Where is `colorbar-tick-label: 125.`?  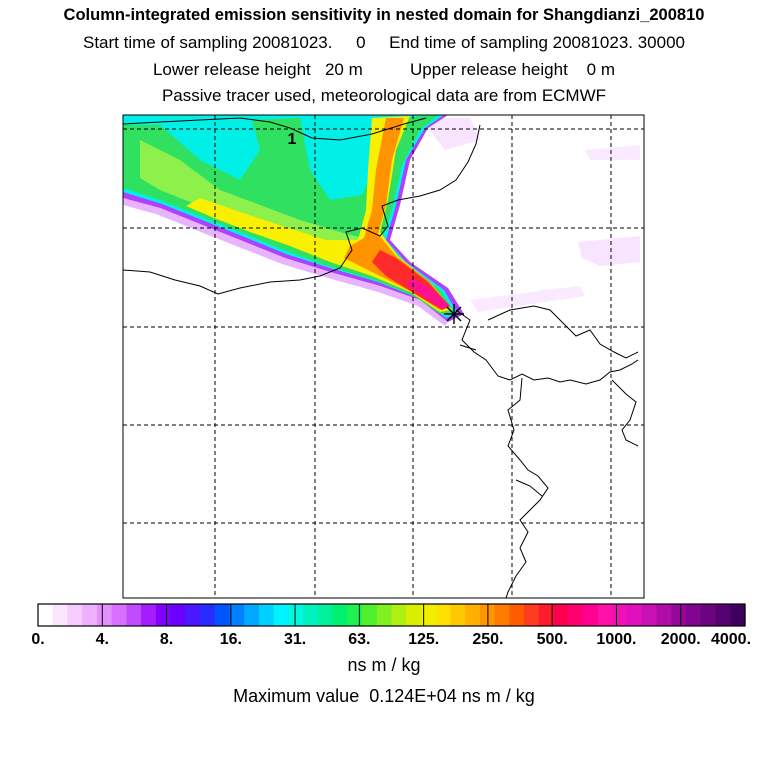 colorbar-tick-label: 125. is located at coordinates (423, 639).